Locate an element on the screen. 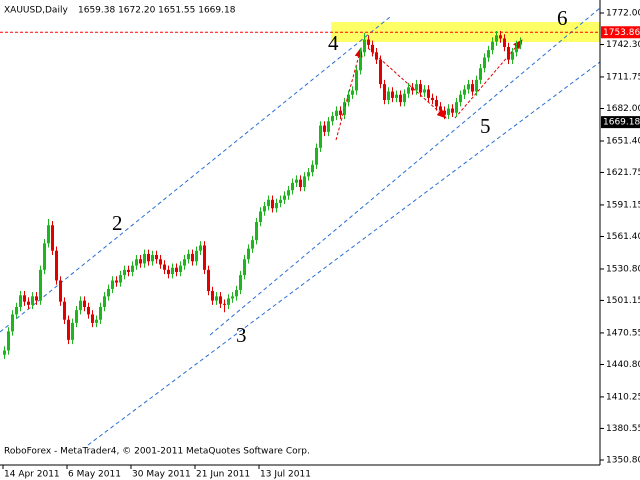 This screenshot has width=640, height=480. y-tick-label: 1440.80 is located at coordinates (623, 365).